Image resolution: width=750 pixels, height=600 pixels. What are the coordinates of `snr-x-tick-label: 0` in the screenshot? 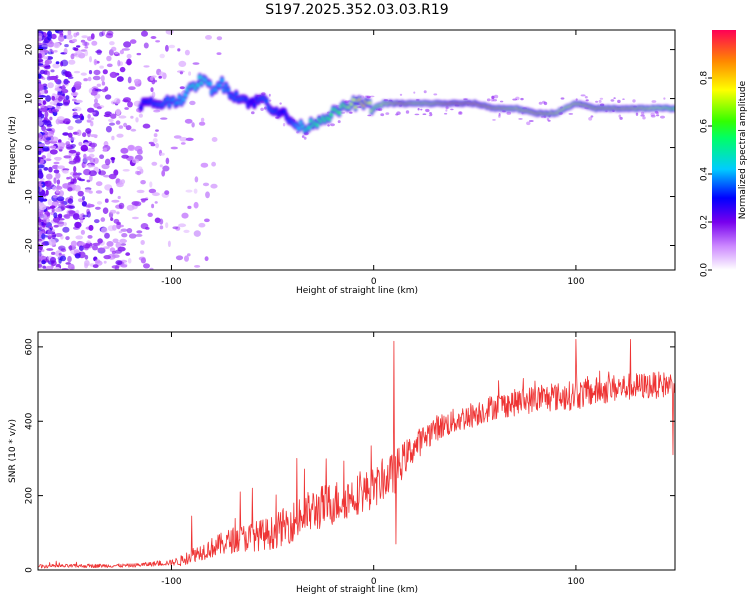 It's located at (374, 582).